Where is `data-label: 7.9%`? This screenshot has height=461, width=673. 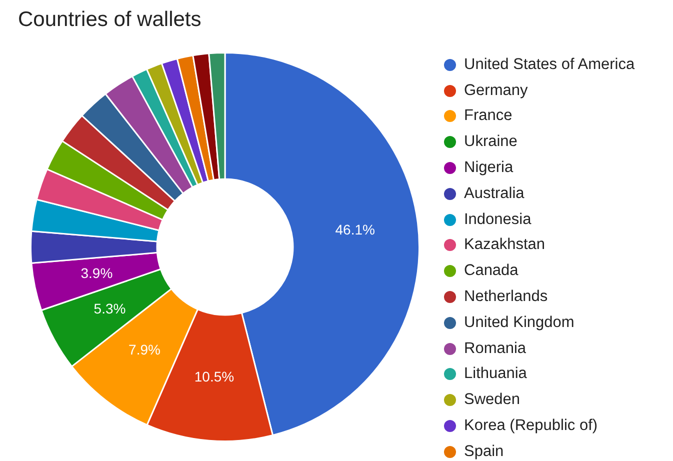 data-label: 7.9% is located at coordinates (144, 349).